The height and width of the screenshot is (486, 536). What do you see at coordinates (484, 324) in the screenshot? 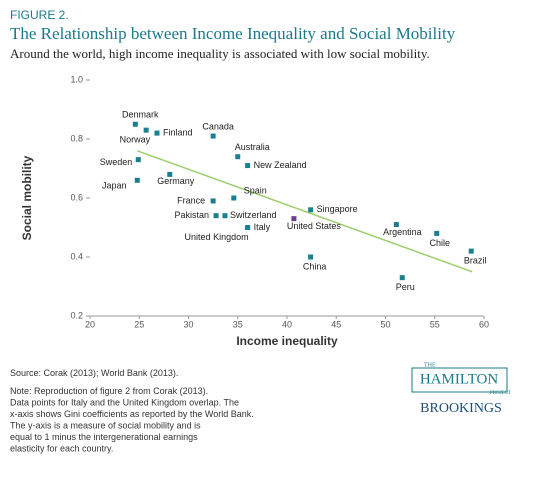
I see `x-tick-label: 60` at bounding box center [484, 324].